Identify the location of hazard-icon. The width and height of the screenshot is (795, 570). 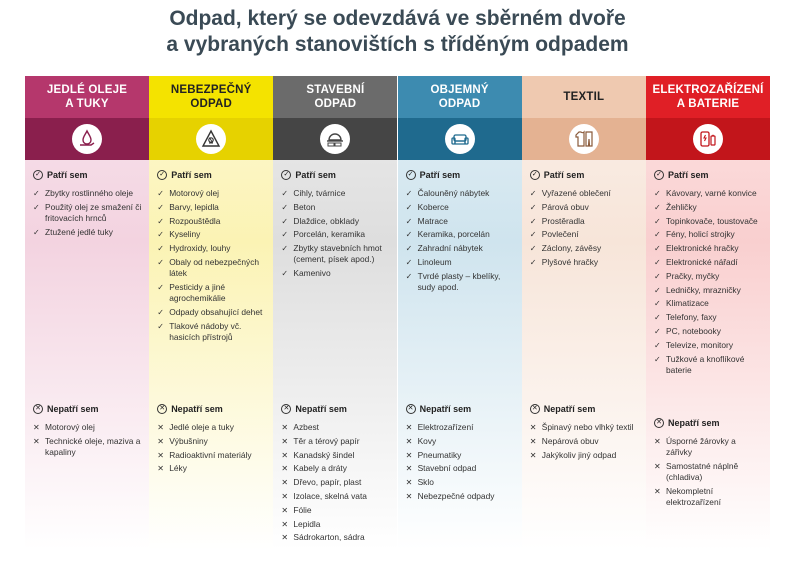
(211, 139).